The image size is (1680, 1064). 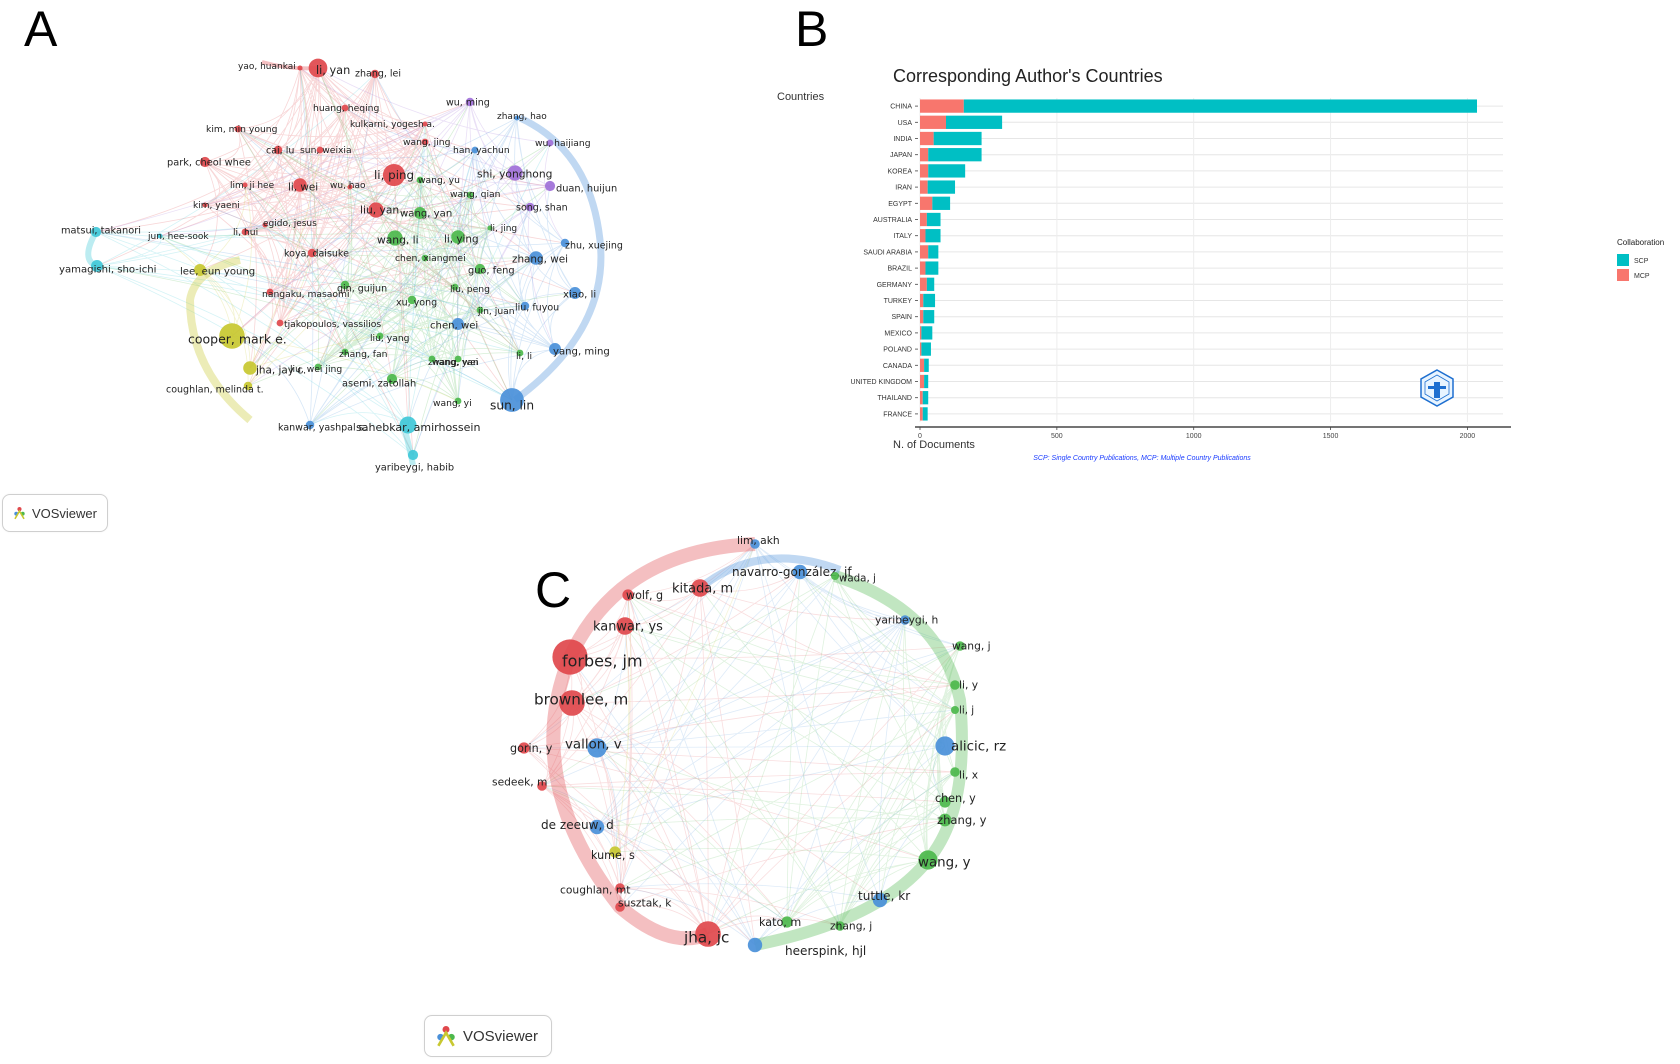 What do you see at coordinates (178, 237) in the screenshot?
I see `node-jun-hee-sook: jun, hee-sook` at bounding box center [178, 237].